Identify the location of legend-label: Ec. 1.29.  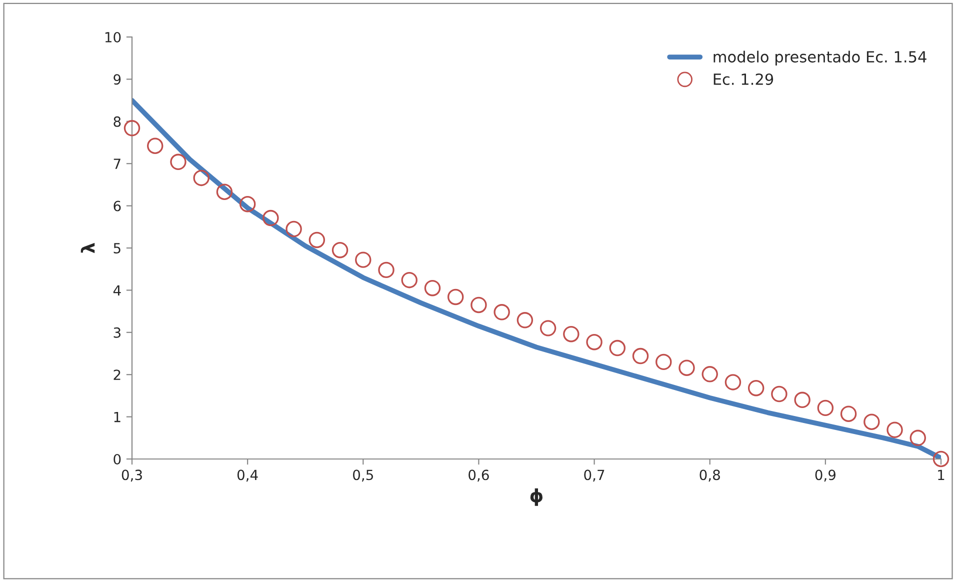
(744, 79).